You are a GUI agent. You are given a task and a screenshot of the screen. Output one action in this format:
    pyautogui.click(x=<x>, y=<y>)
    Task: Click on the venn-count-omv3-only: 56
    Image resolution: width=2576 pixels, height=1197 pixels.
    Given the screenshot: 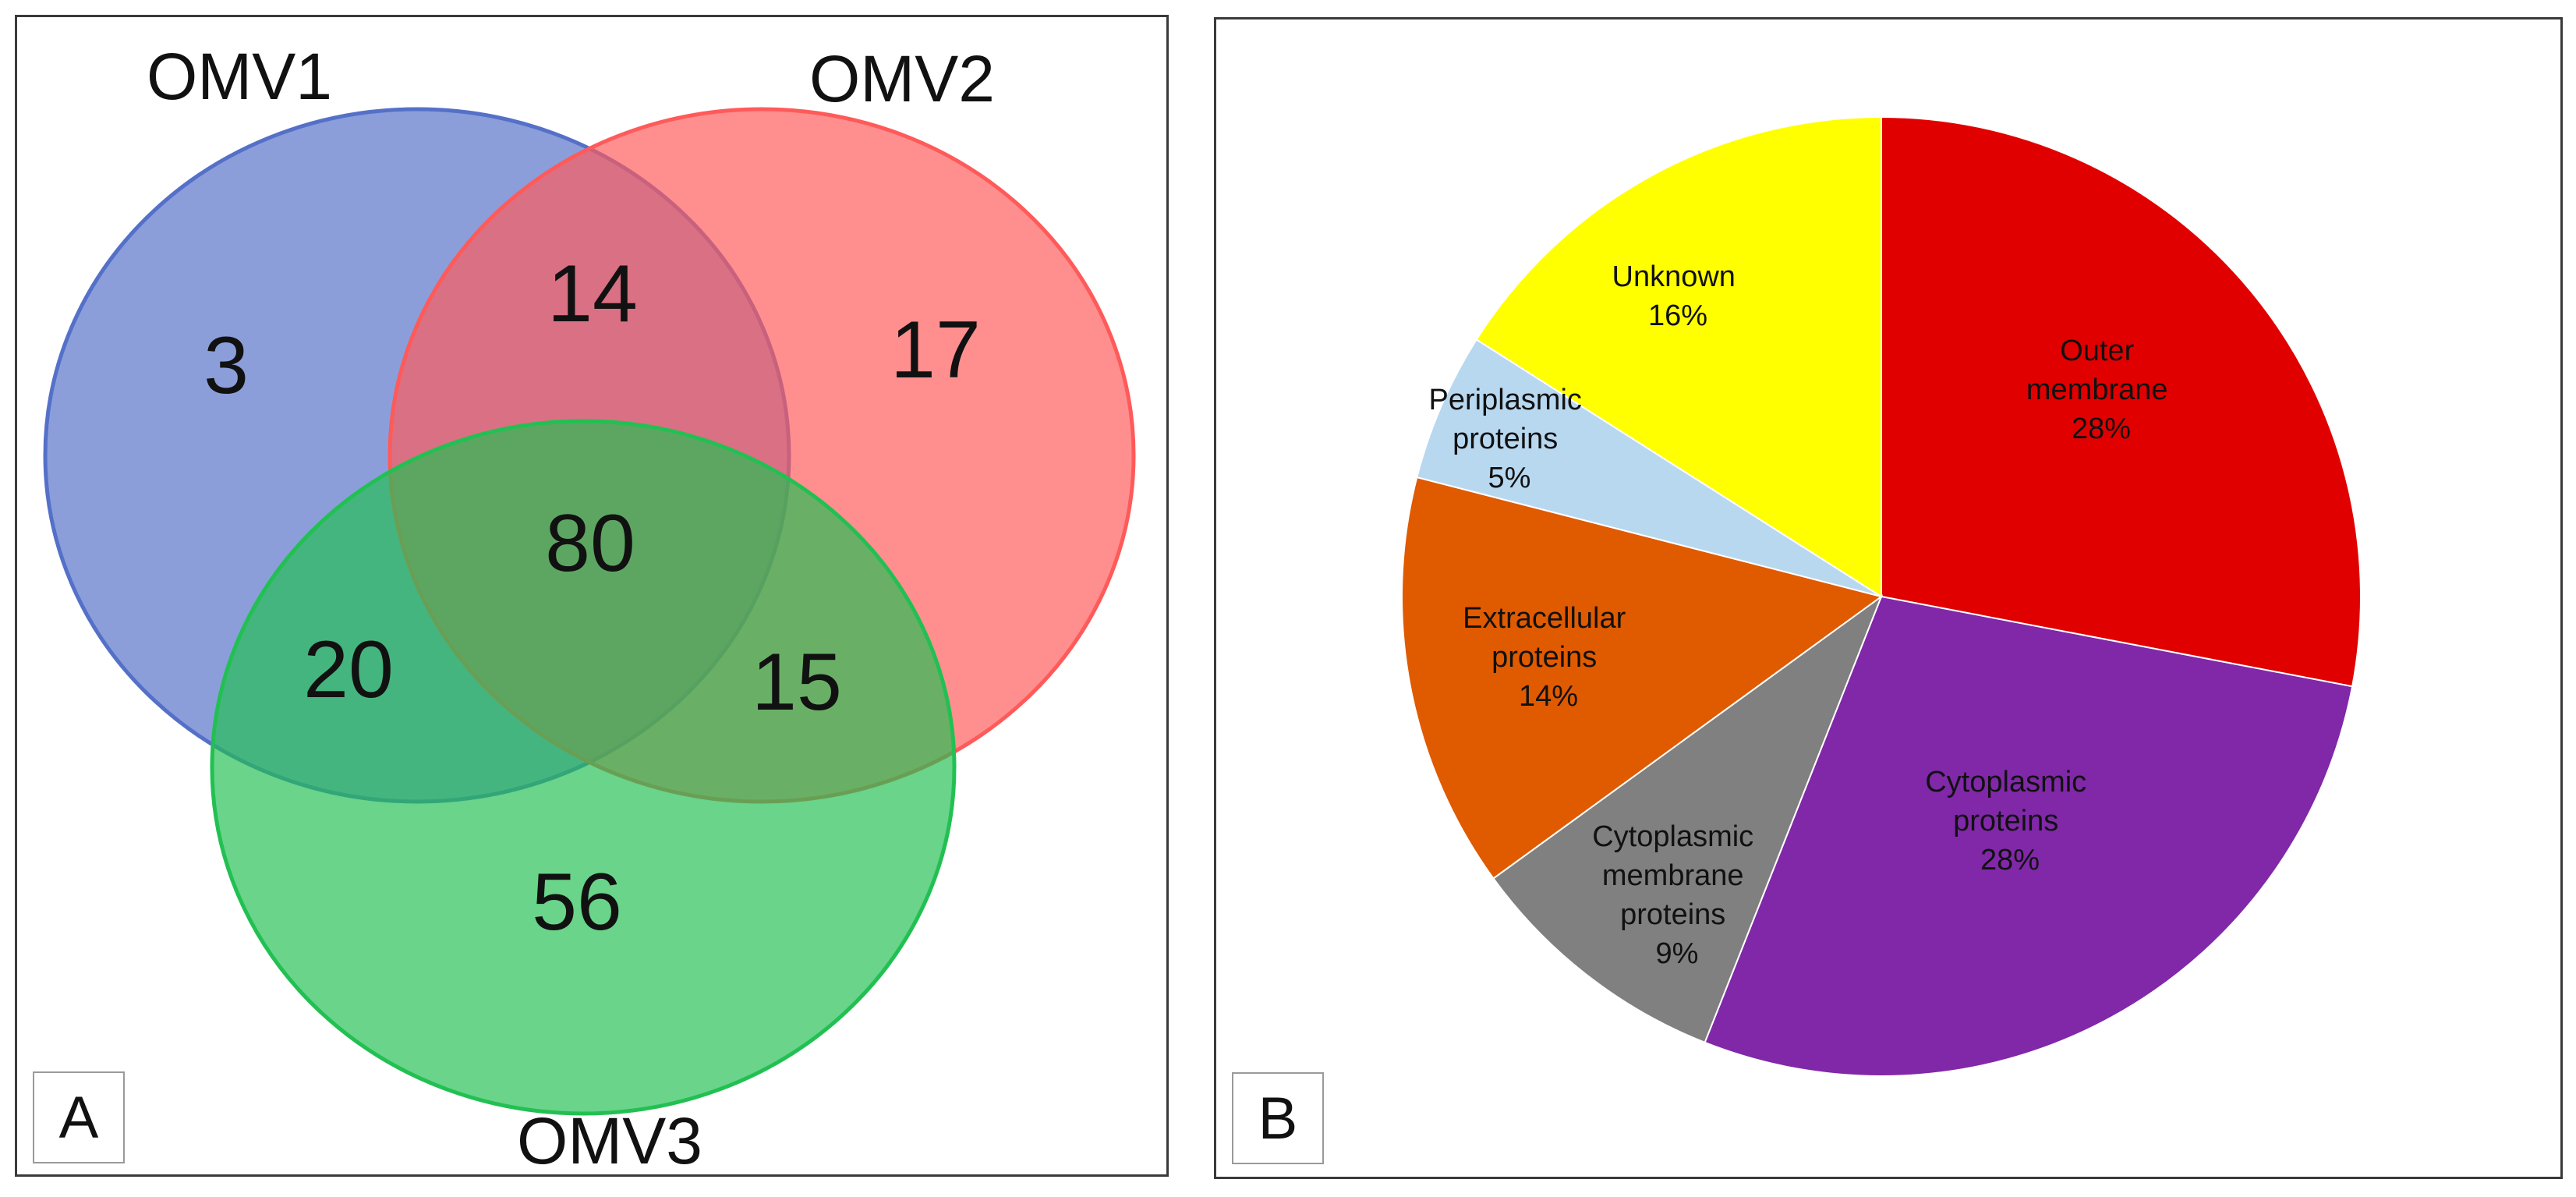 What is the action you would take?
    pyautogui.click(x=577, y=902)
    